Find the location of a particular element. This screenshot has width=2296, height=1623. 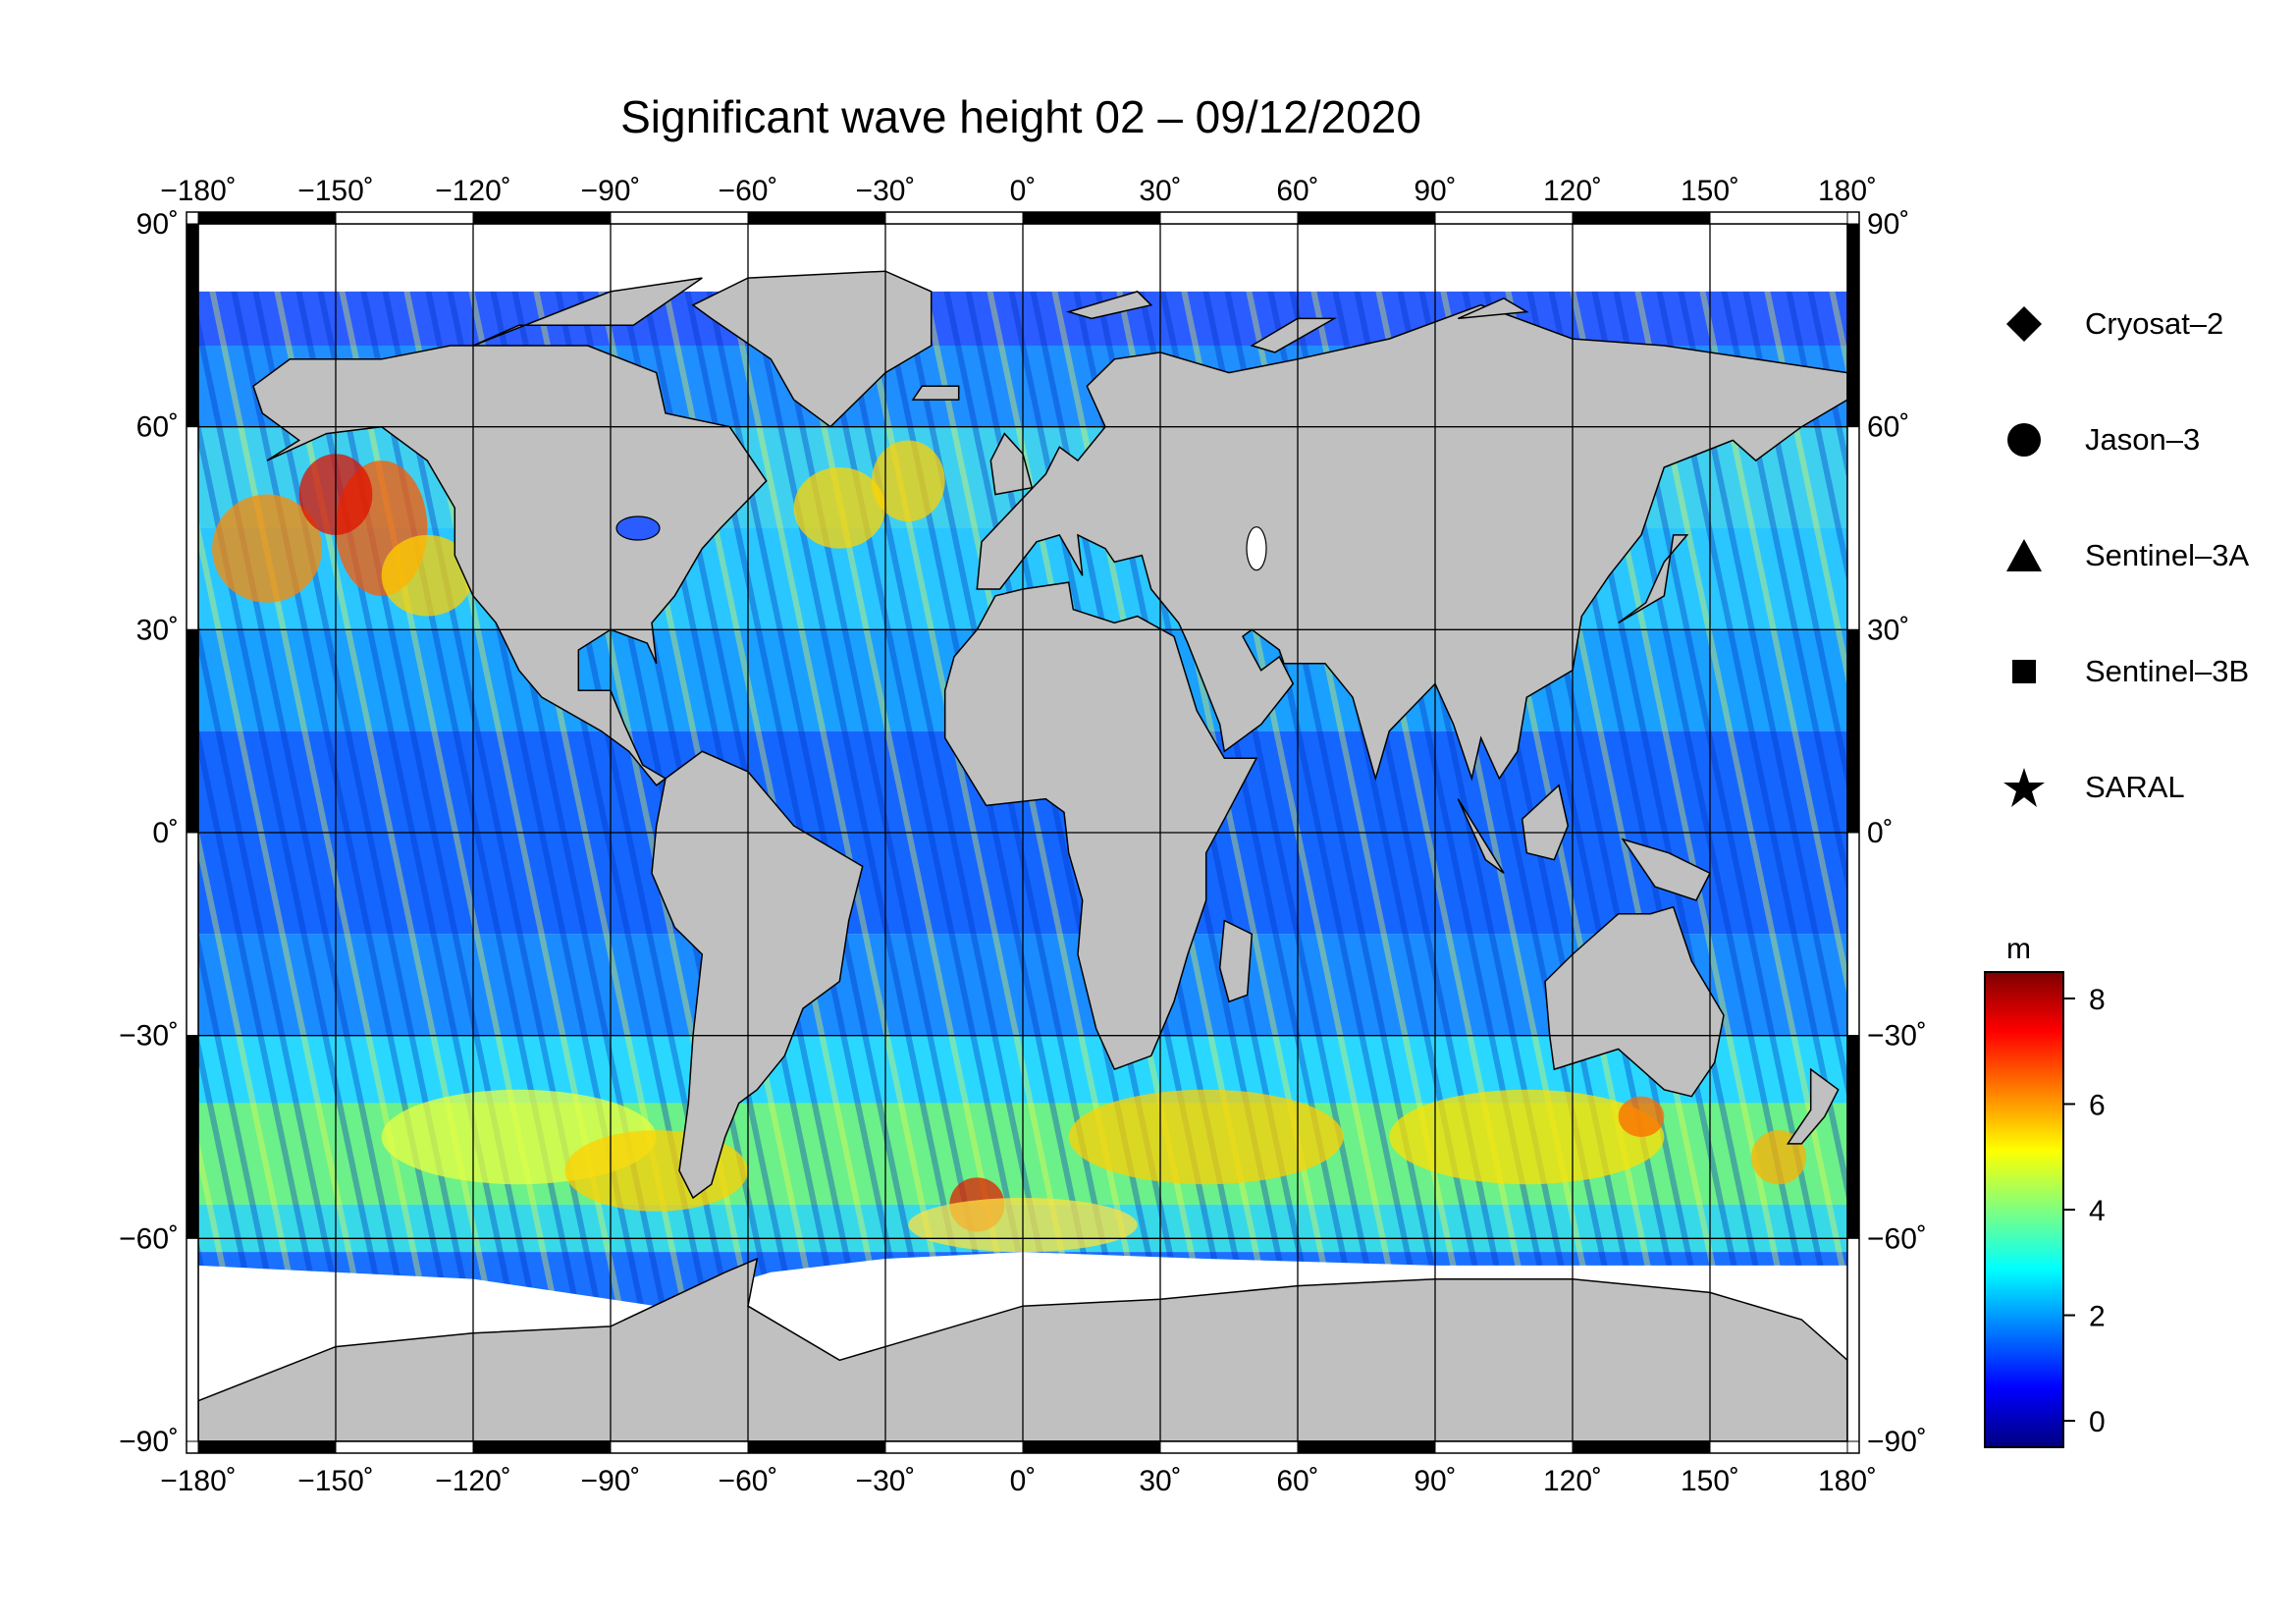

lon-tick-label-top: 150˚ is located at coordinates (1710, 191).